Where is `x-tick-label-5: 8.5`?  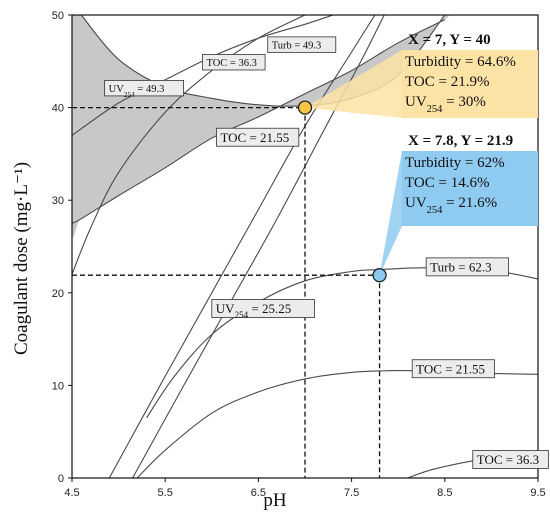
x-tick-label-5: 8.5 is located at coordinates (444, 493).